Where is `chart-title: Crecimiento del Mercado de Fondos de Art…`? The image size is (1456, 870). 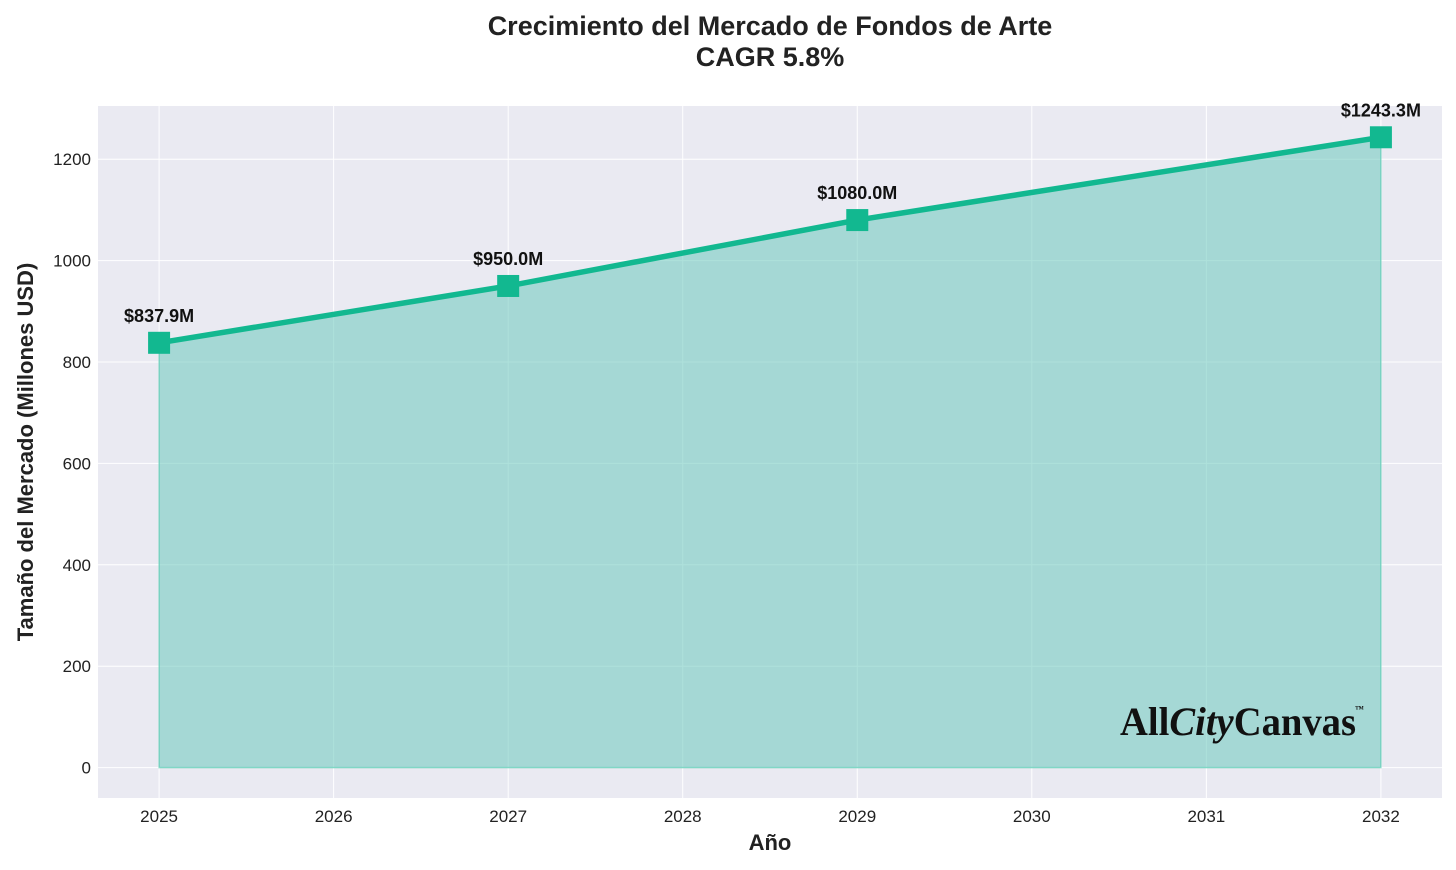
chart-title: Crecimiento del Mercado de Fondos de Art… is located at coordinates (770, 26).